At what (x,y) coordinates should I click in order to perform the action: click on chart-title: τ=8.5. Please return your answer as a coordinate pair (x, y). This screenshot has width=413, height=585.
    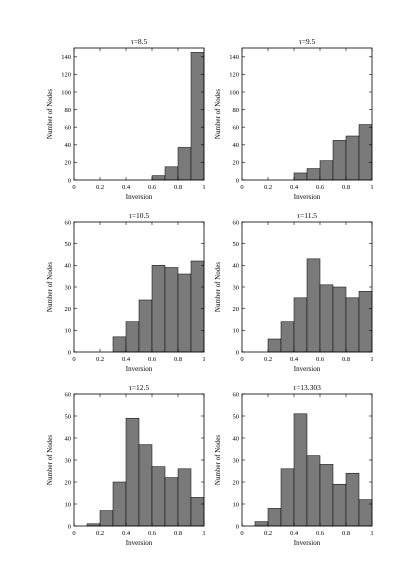
    Looking at the image, I should click on (139, 41).